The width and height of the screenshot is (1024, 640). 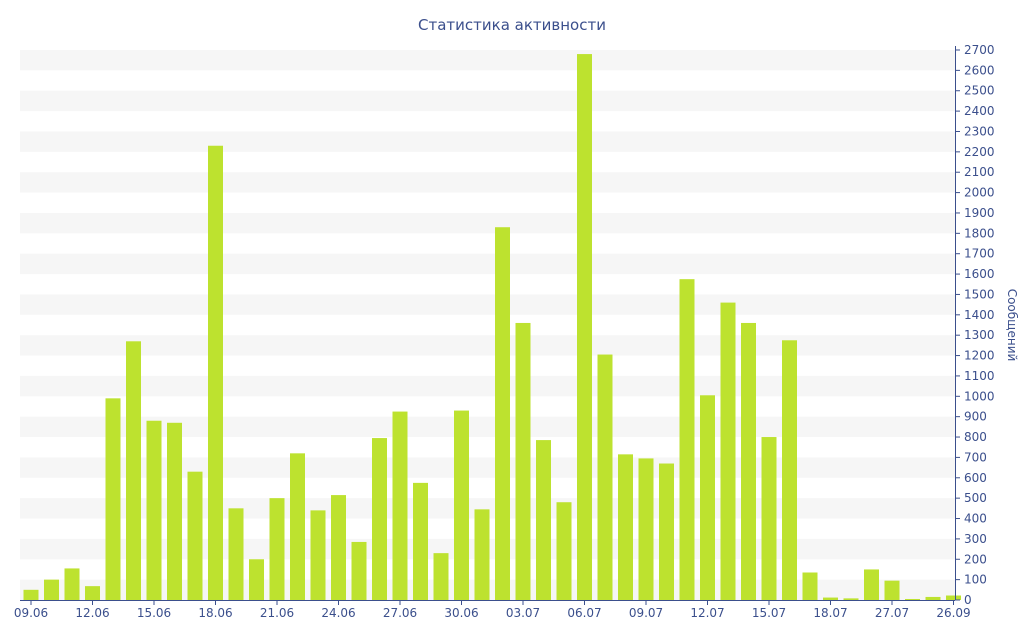 I want to click on y-tick-label: 0, so click(x=968, y=600).